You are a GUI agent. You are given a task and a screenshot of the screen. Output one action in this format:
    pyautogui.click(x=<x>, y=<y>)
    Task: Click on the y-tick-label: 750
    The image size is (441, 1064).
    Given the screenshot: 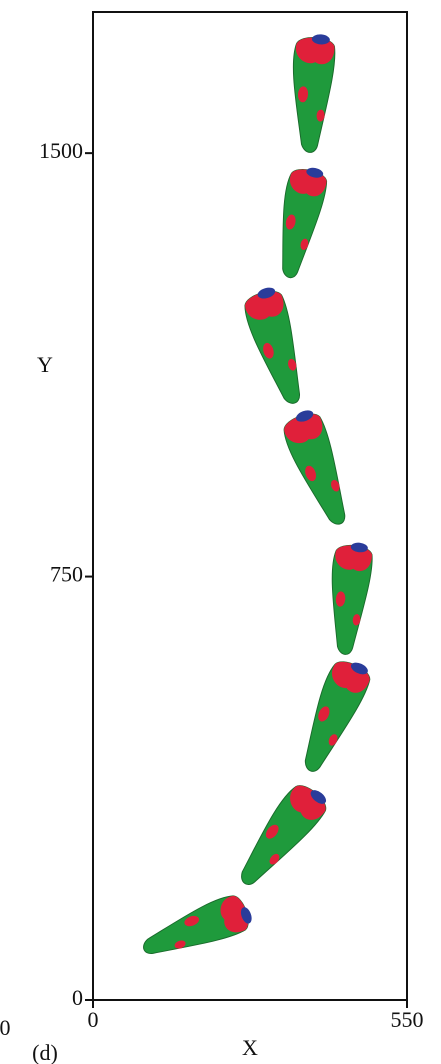 What is the action you would take?
    pyautogui.click(x=66, y=574)
    